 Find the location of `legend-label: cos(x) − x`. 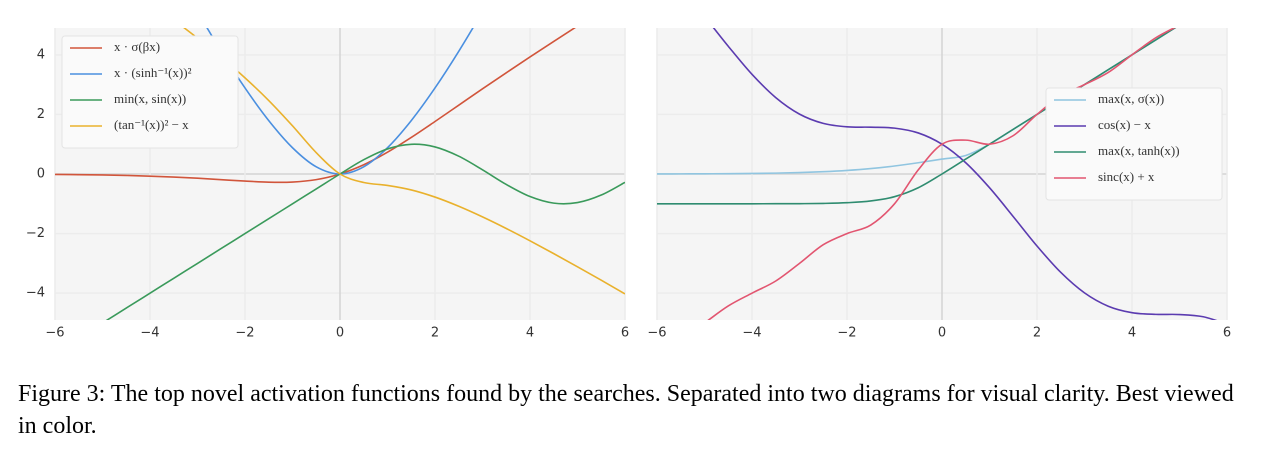

legend-label: cos(x) − x is located at coordinates (1124, 124).